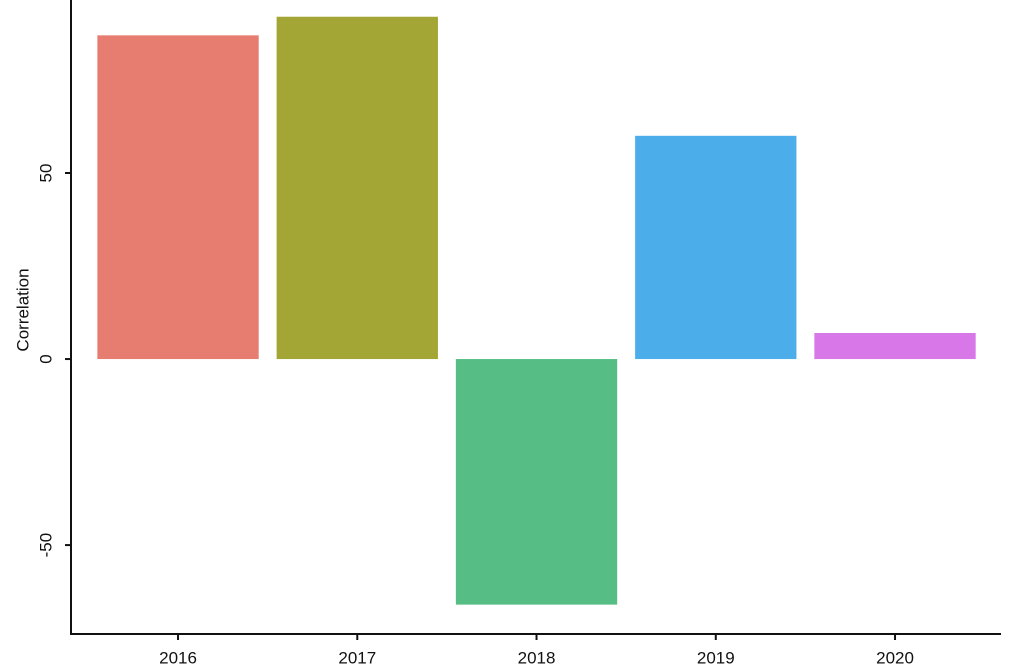 This screenshot has width=1024, height=672. I want to click on x-tick-label: 2018, so click(537, 657).